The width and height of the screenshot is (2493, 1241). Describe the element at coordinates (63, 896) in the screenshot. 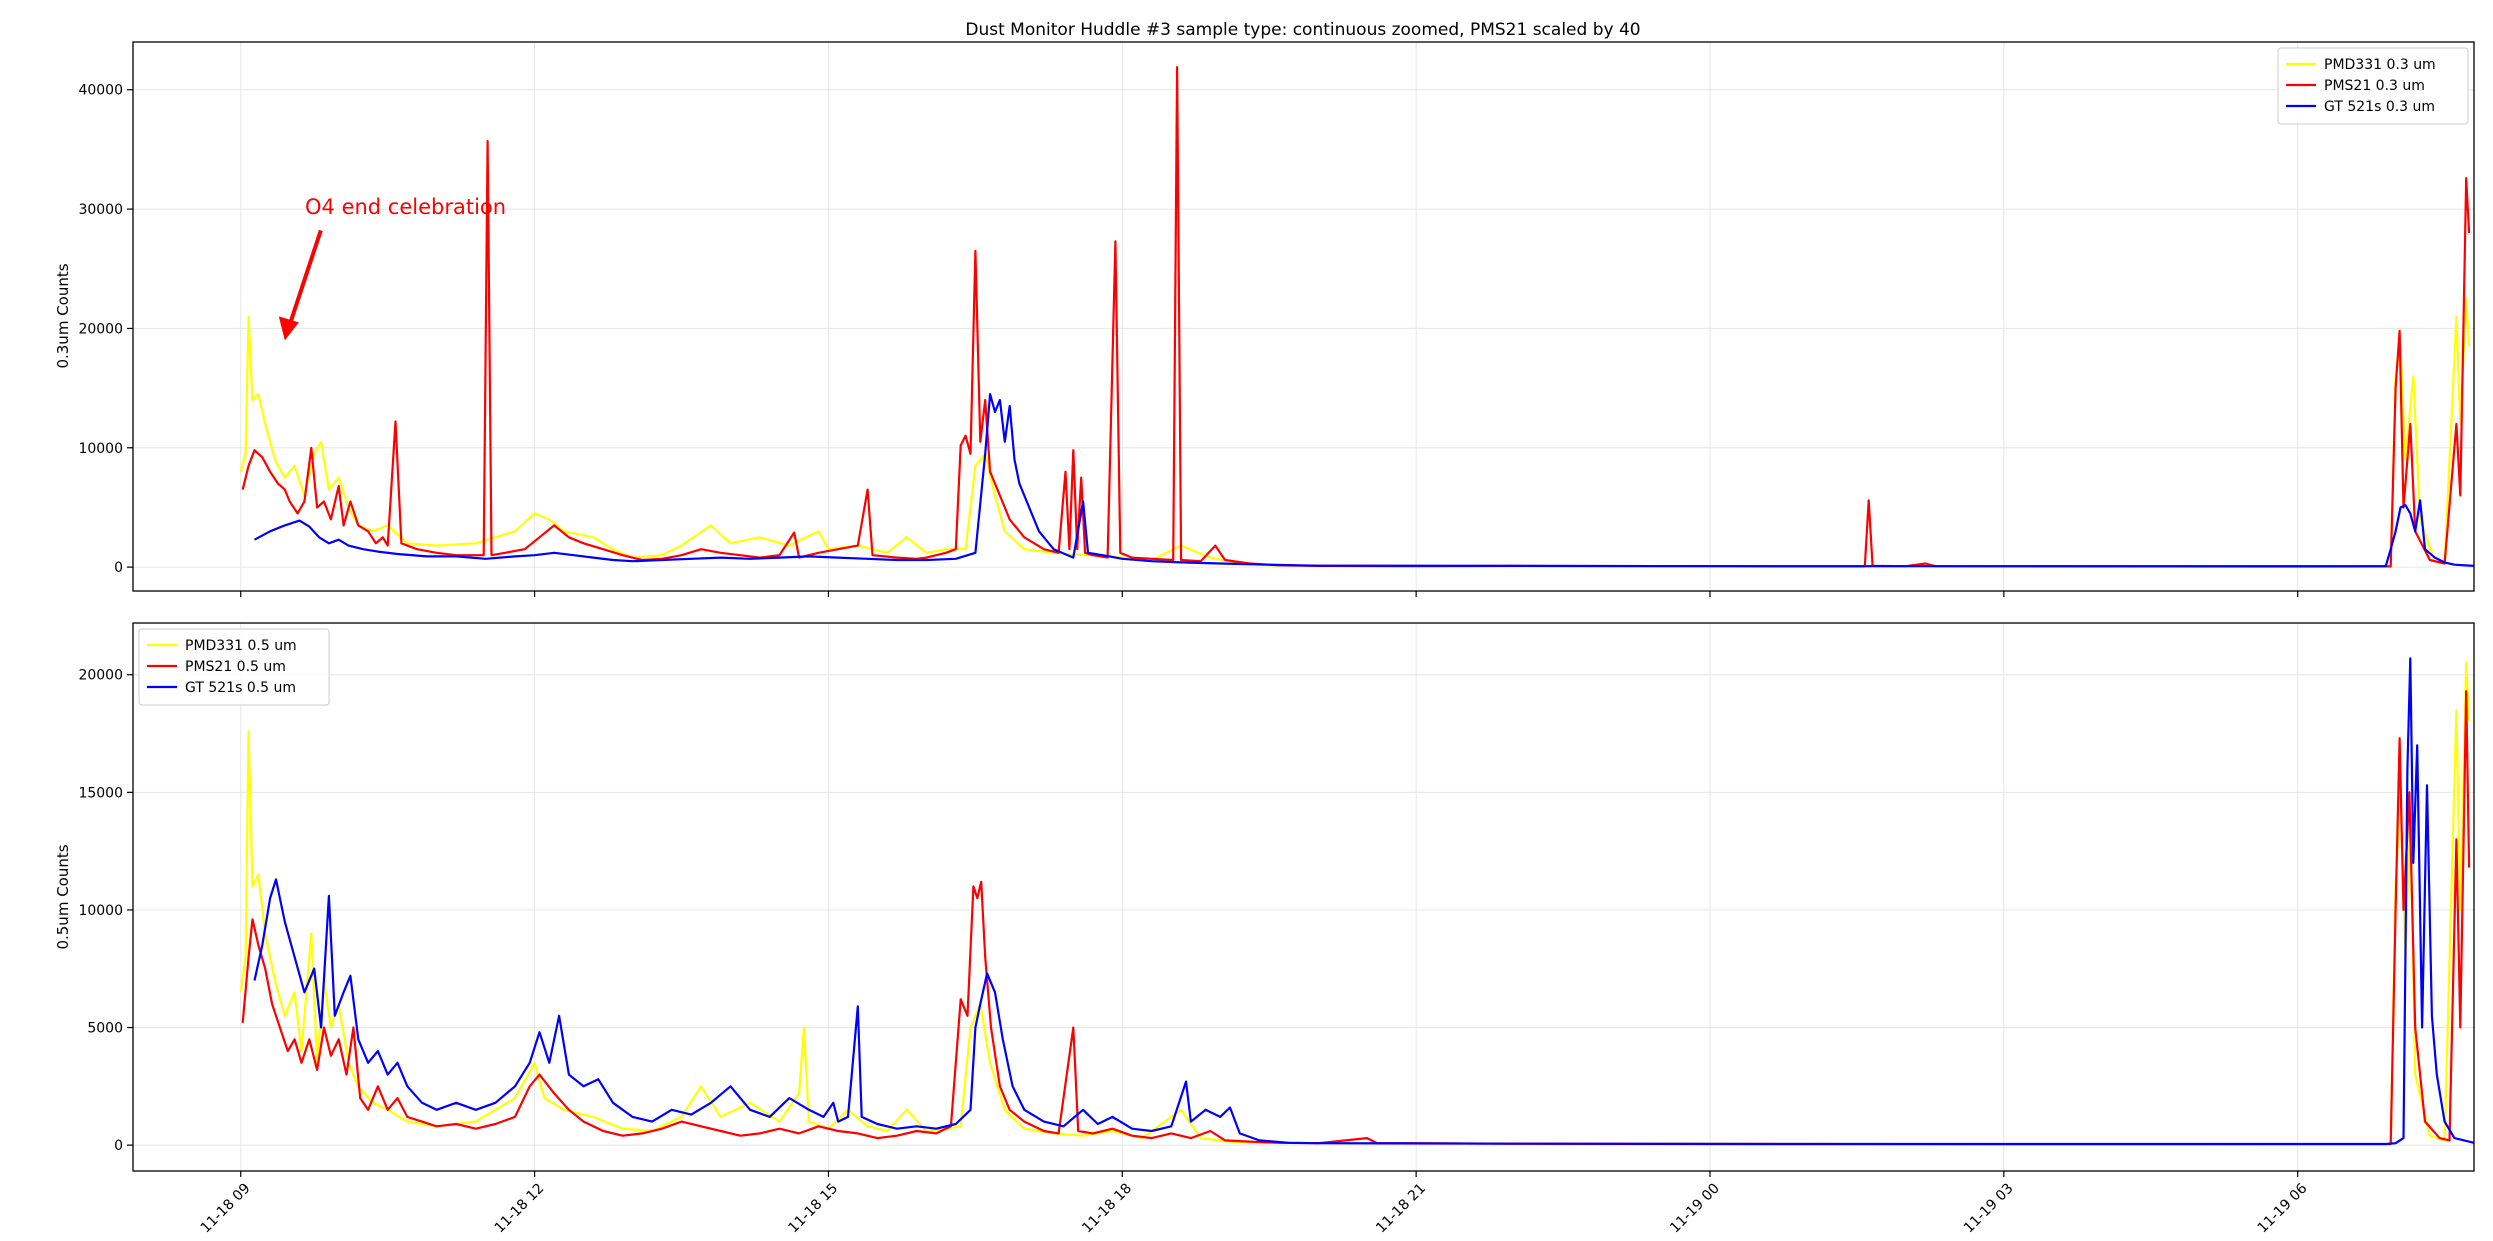

I see `bottom-y-axis-label: 0.5um Counts` at that location.